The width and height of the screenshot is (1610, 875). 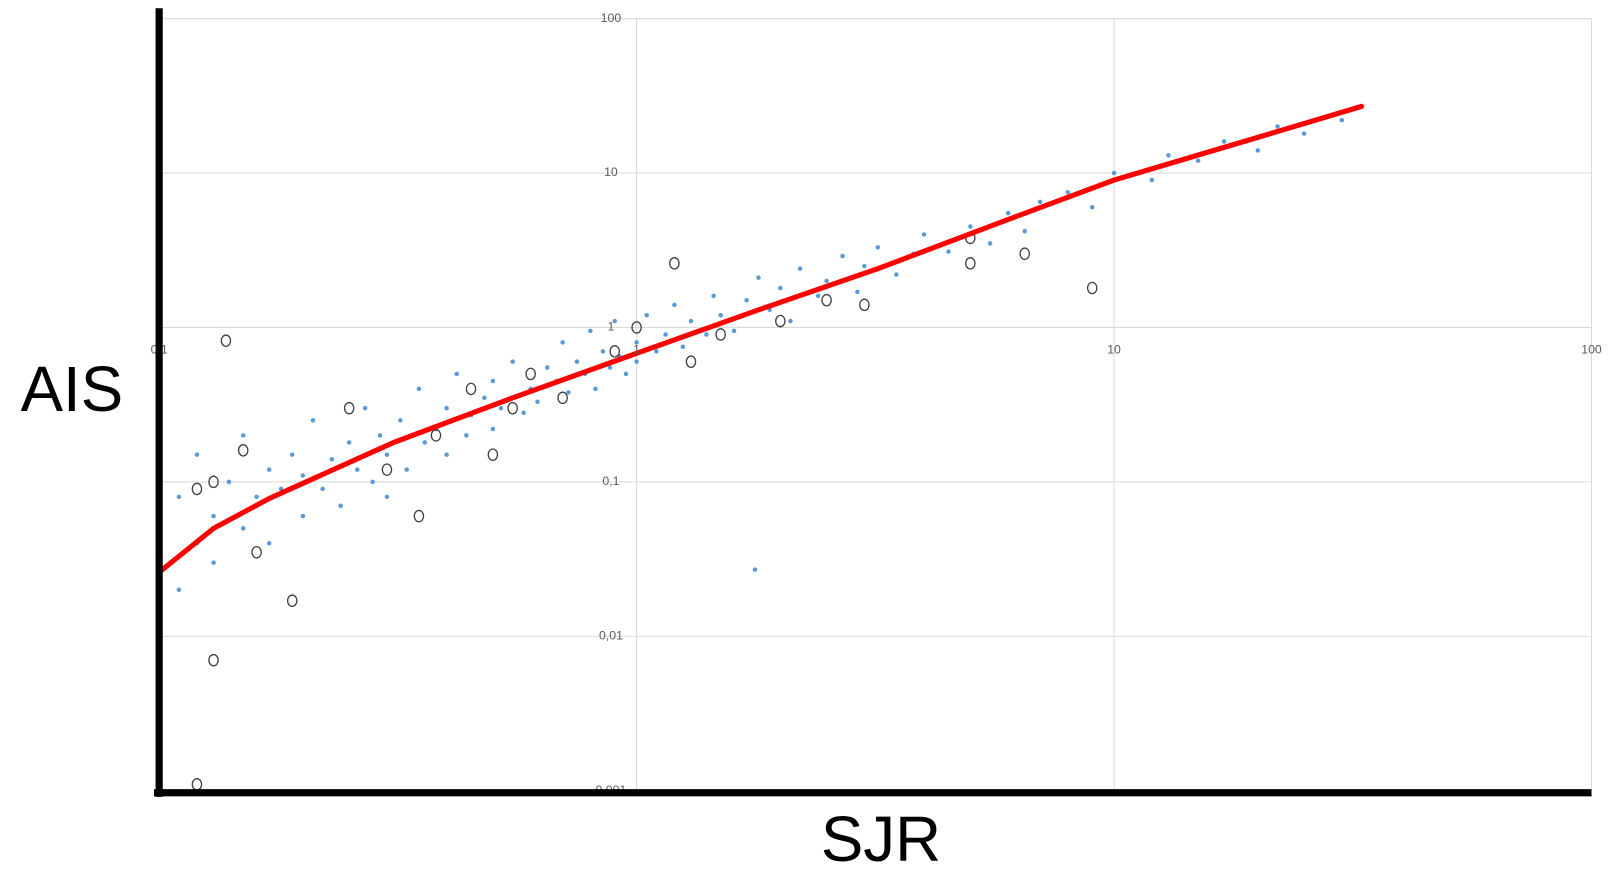 What do you see at coordinates (610, 481) in the screenshot?
I see `y-tick-label: 0,1` at bounding box center [610, 481].